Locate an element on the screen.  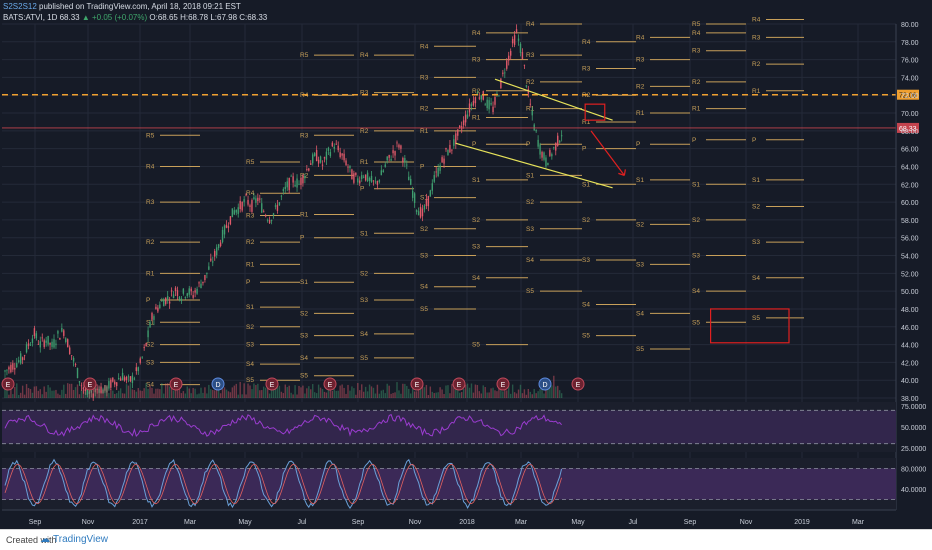
author-link: S2S2S12 is located at coordinates (20, 6).